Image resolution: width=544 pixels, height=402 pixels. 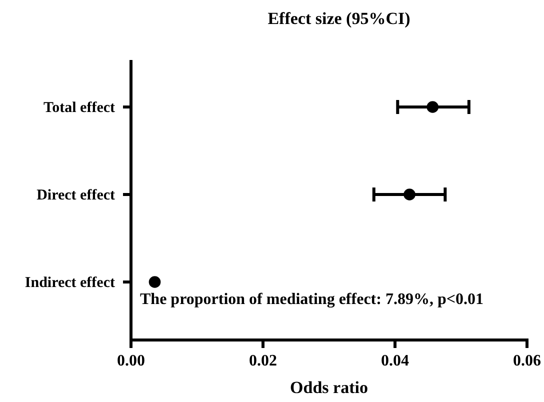 What do you see at coordinates (76, 195) in the screenshot?
I see `y-tick-label: Direct effect` at bounding box center [76, 195].